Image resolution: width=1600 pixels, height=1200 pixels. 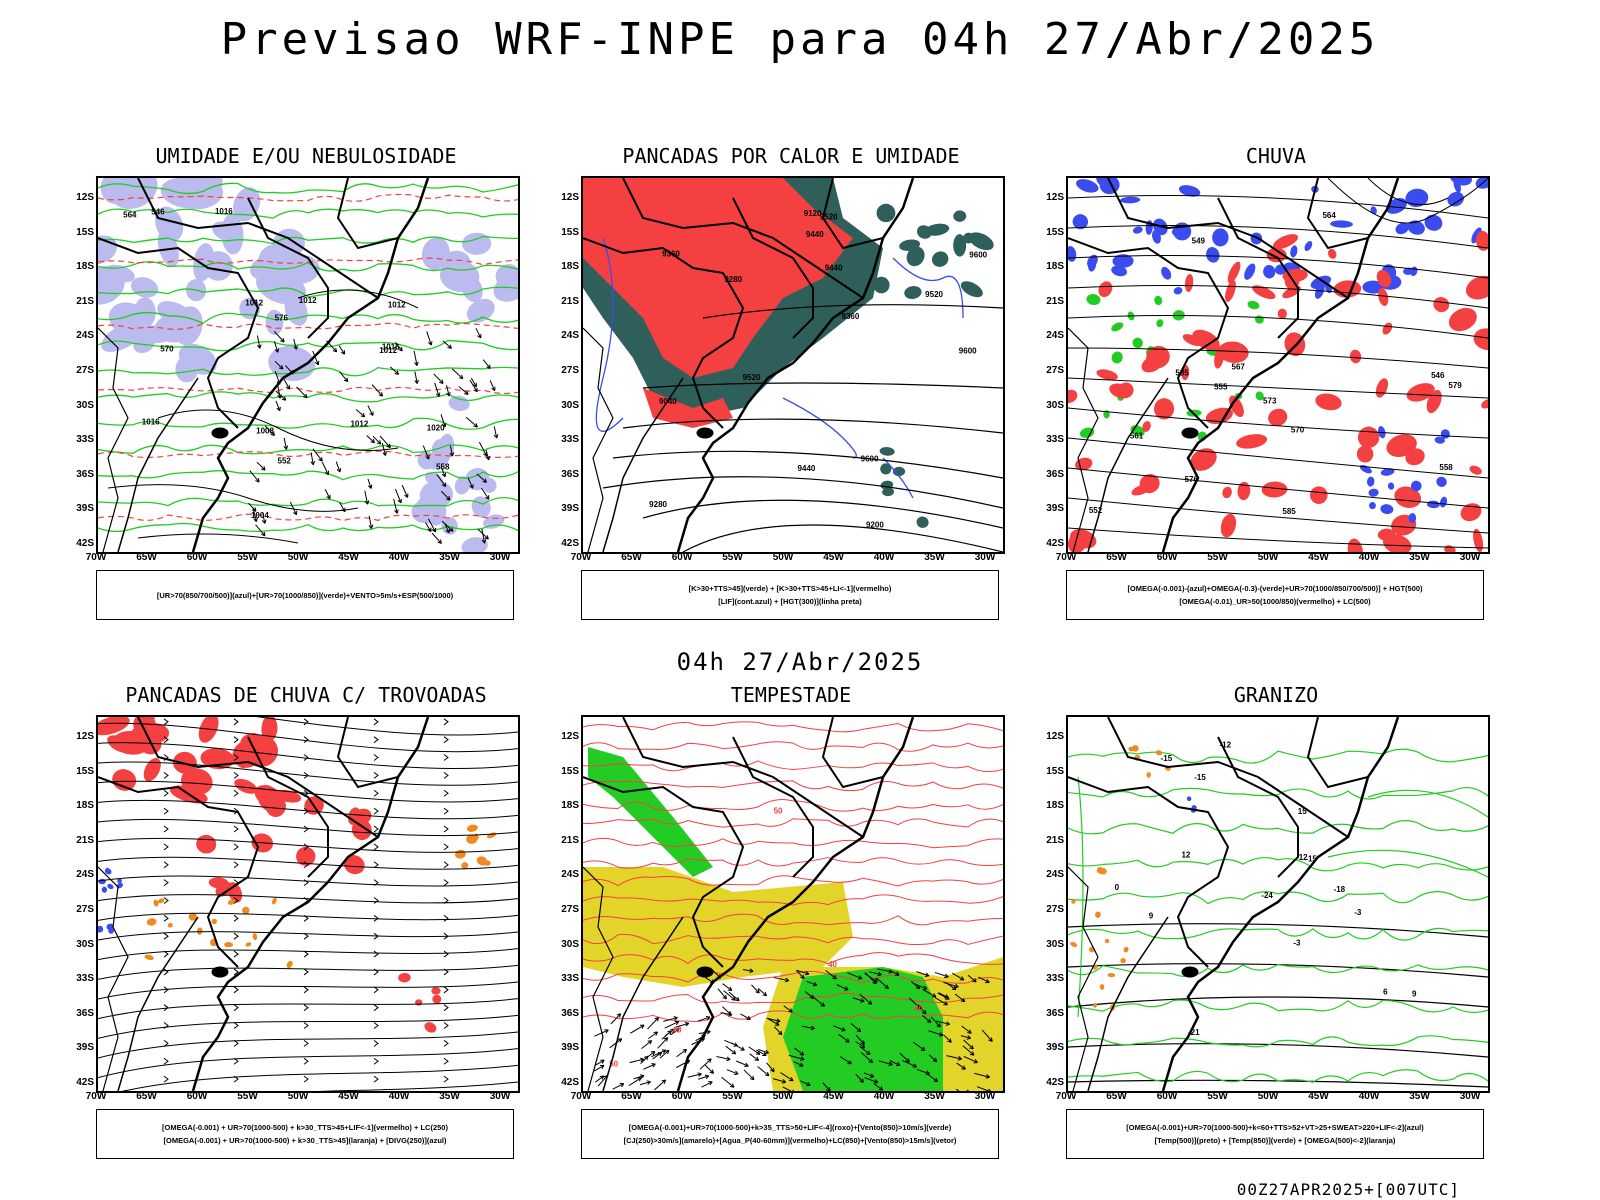 What do you see at coordinates (1298, 430) in the screenshot?
I see `contour-label: 570` at bounding box center [1298, 430].